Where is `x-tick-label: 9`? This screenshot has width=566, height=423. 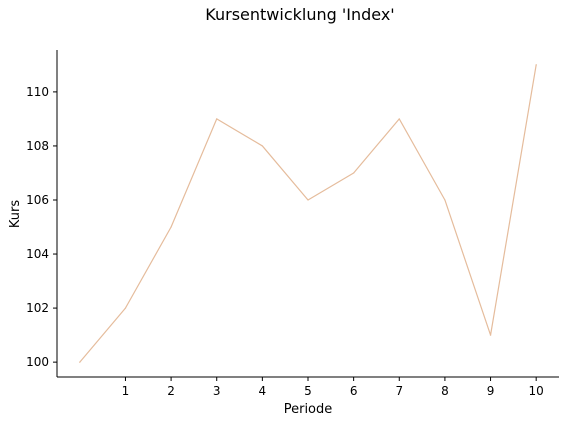 x-tick-label: 9 is located at coordinates (491, 391).